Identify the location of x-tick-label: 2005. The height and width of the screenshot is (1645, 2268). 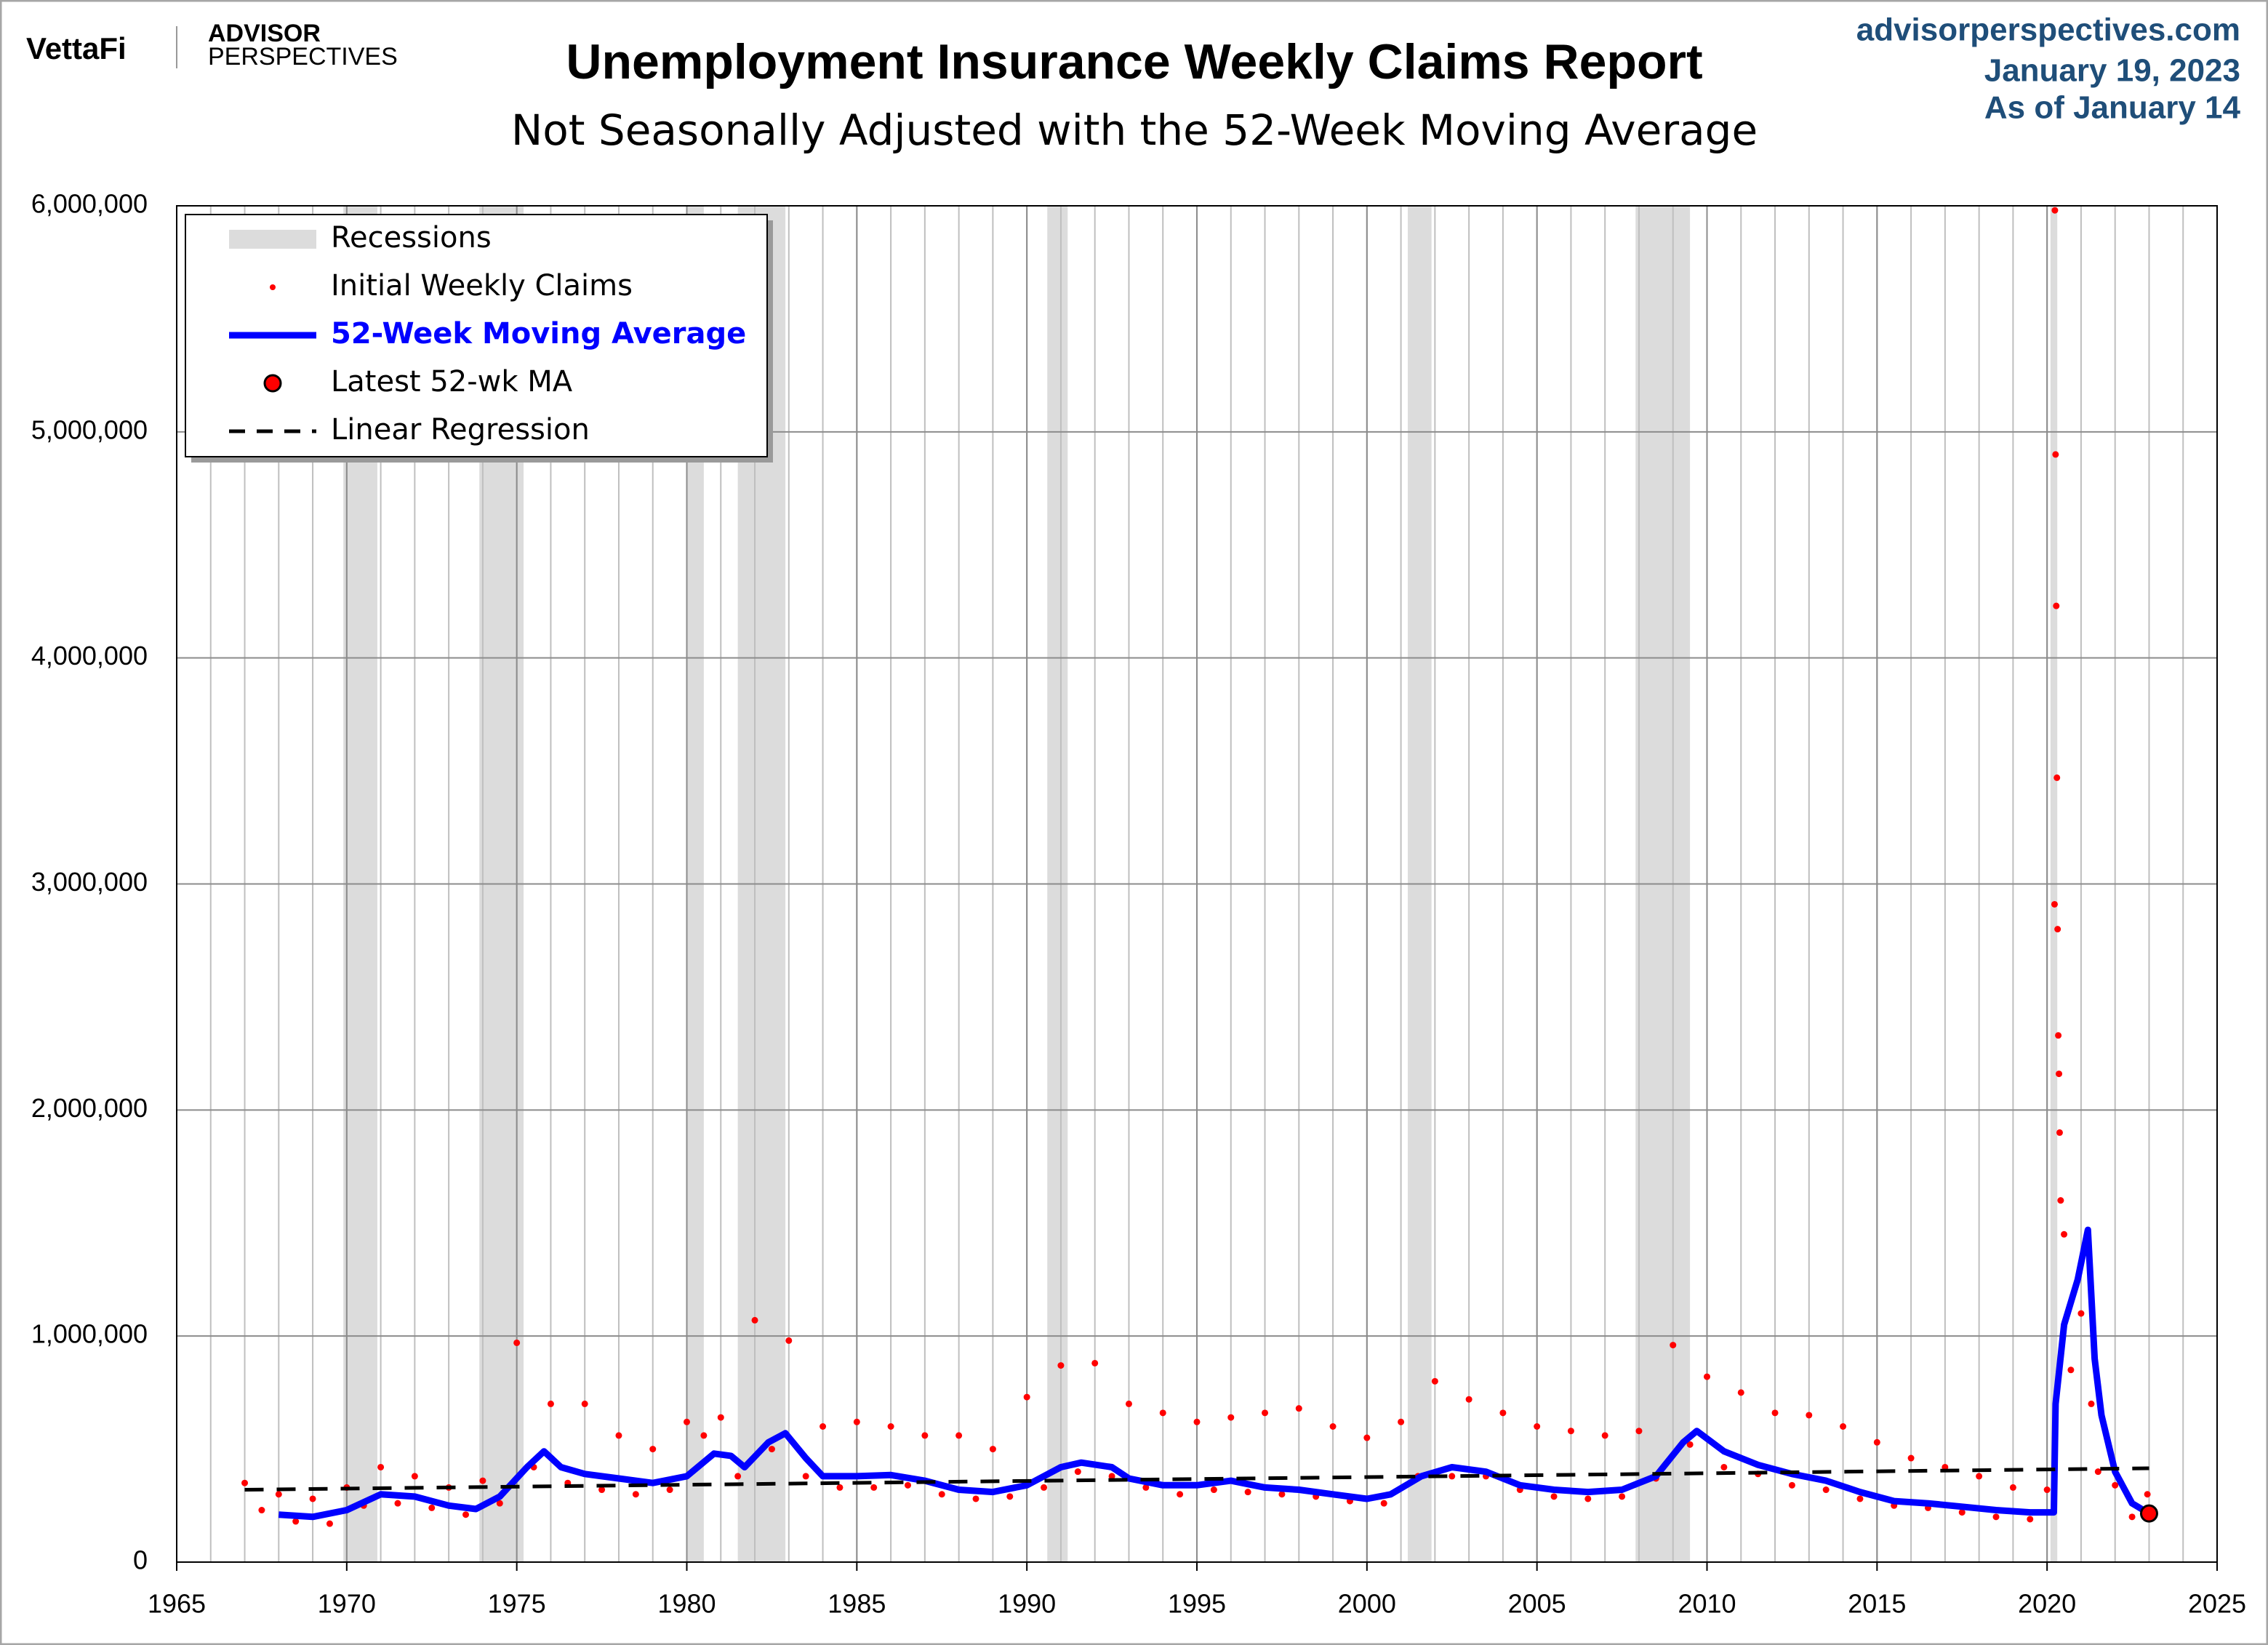
(1537, 1604).